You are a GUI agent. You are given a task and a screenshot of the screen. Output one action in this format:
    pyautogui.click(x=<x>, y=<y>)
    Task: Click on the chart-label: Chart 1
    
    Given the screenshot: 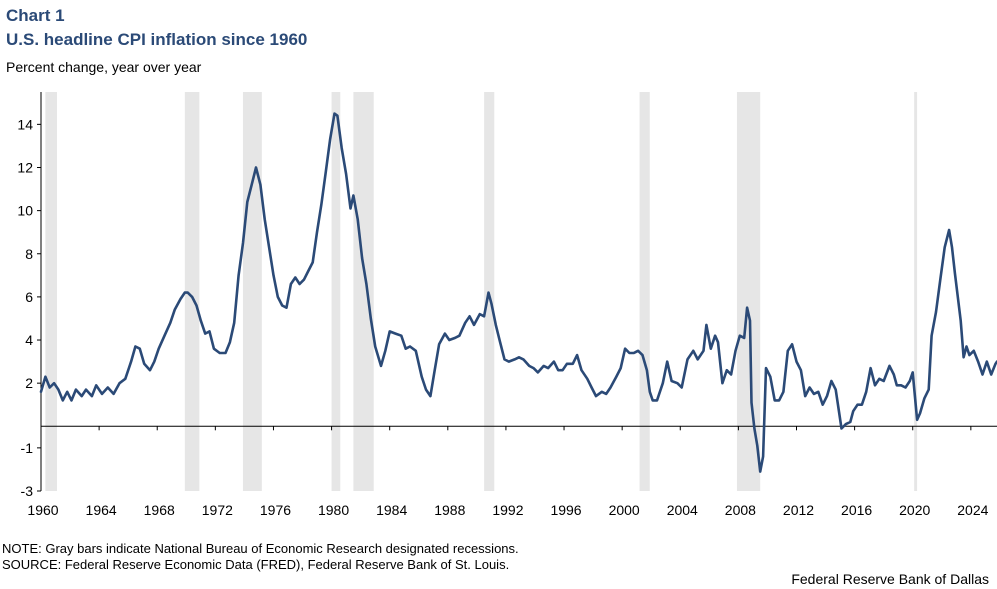 What is the action you would take?
    pyautogui.click(x=35, y=15)
    